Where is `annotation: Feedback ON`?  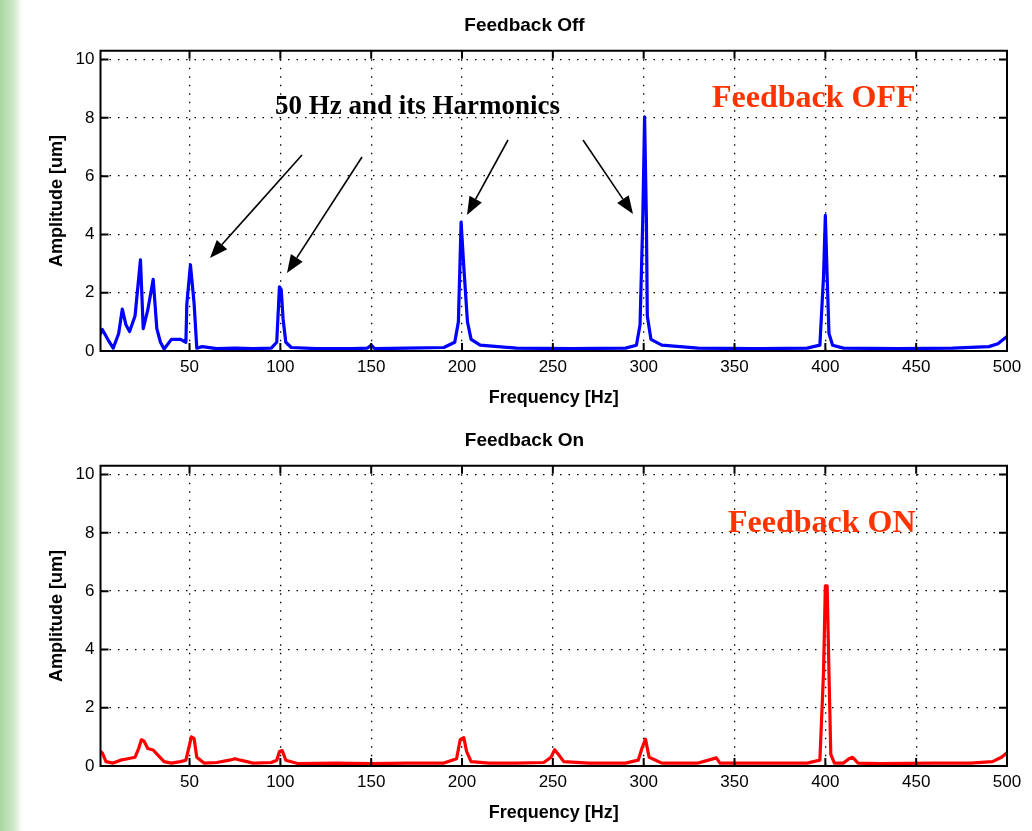 annotation: Feedback ON is located at coordinates (822, 521).